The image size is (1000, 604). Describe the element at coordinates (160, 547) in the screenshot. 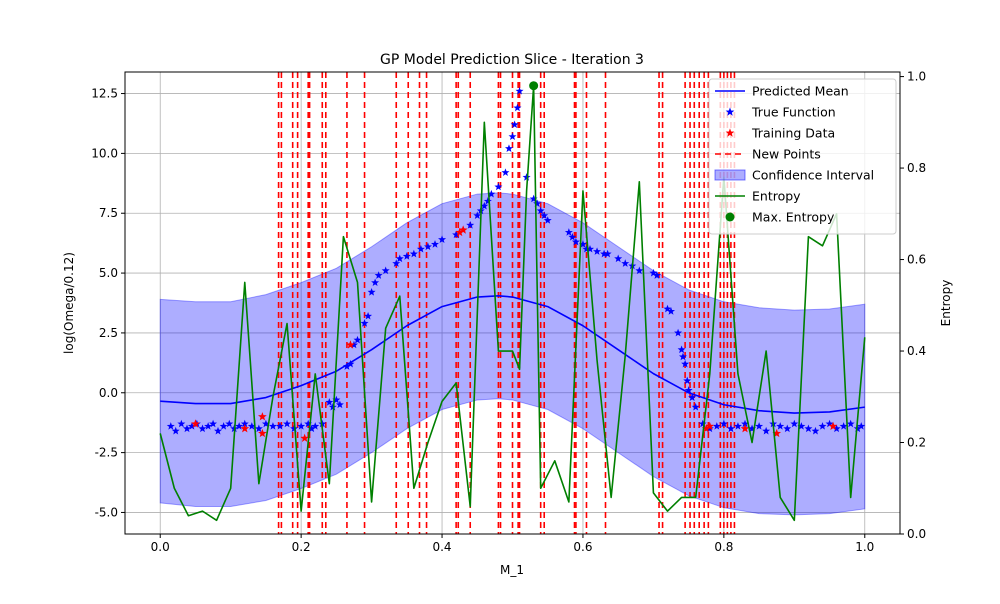

I see `x-tick-label: 0.0` at that location.